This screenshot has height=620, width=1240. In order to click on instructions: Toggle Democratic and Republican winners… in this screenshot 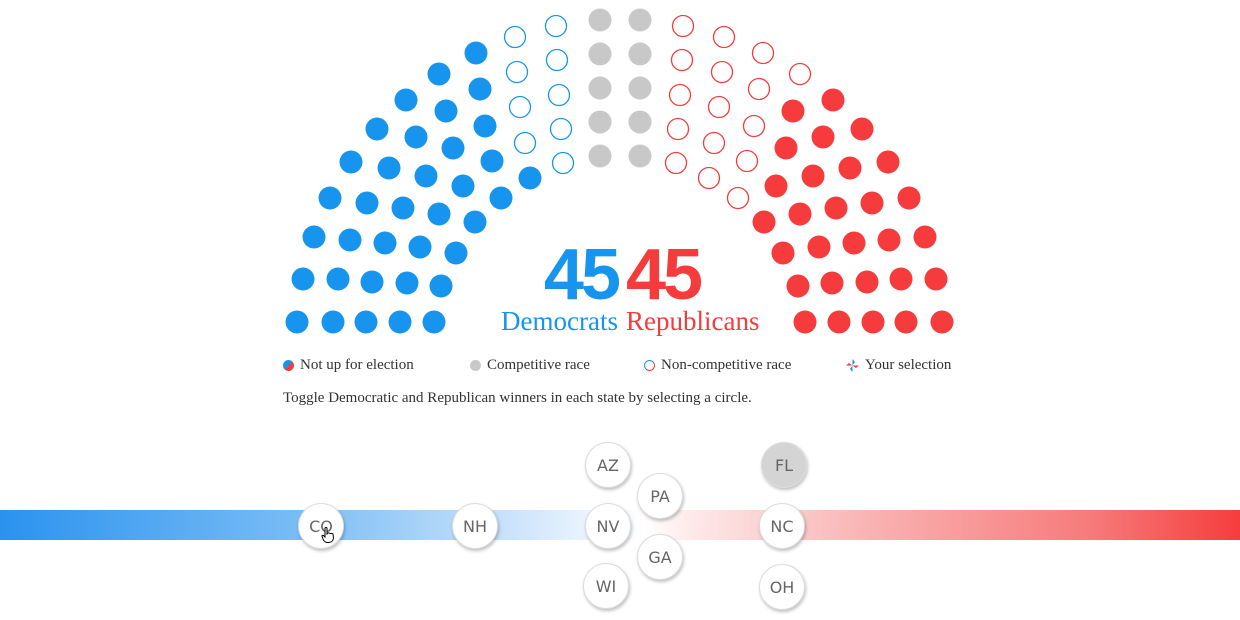, I will do `click(517, 398)`.